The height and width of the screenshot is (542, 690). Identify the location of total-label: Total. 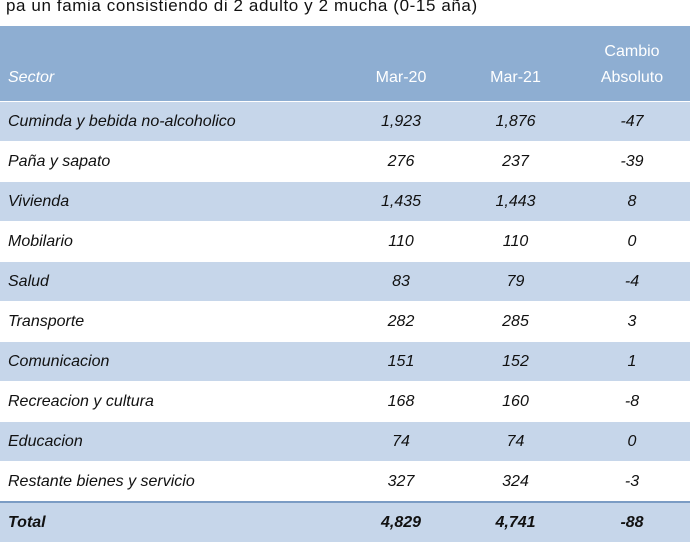
(172, 521).